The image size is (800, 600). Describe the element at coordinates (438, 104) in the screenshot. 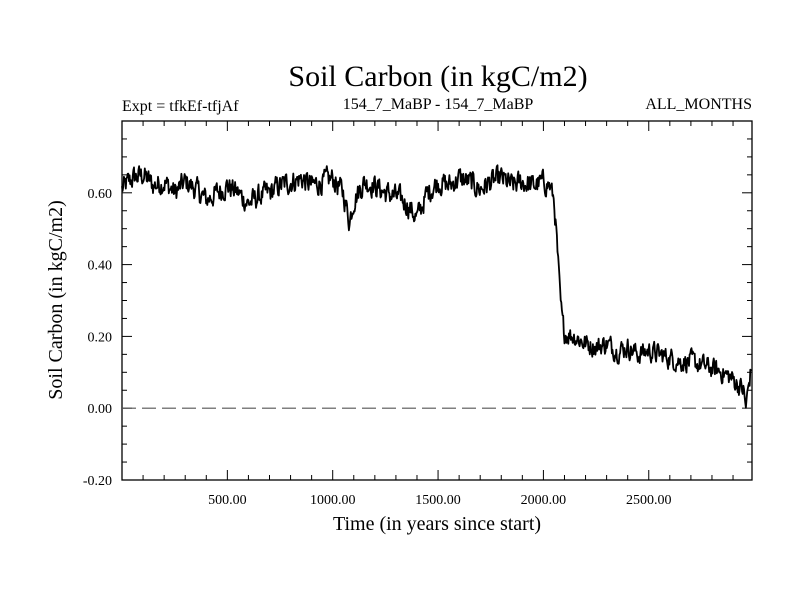

I see `period-label: 154_7_MaBP - 154_7_MaBP` at that location.